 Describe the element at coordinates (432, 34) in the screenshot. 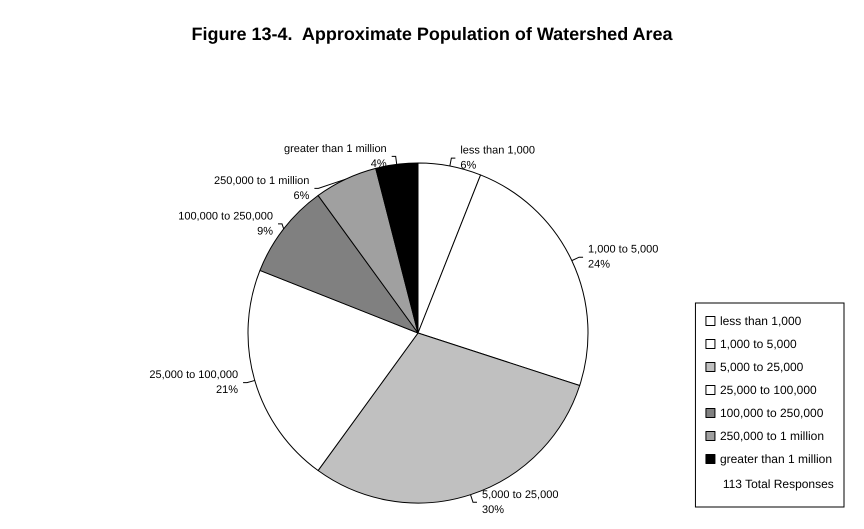

I see `chart-title: Figure 13-4. Approximate Population of Watershed Area` at that location.